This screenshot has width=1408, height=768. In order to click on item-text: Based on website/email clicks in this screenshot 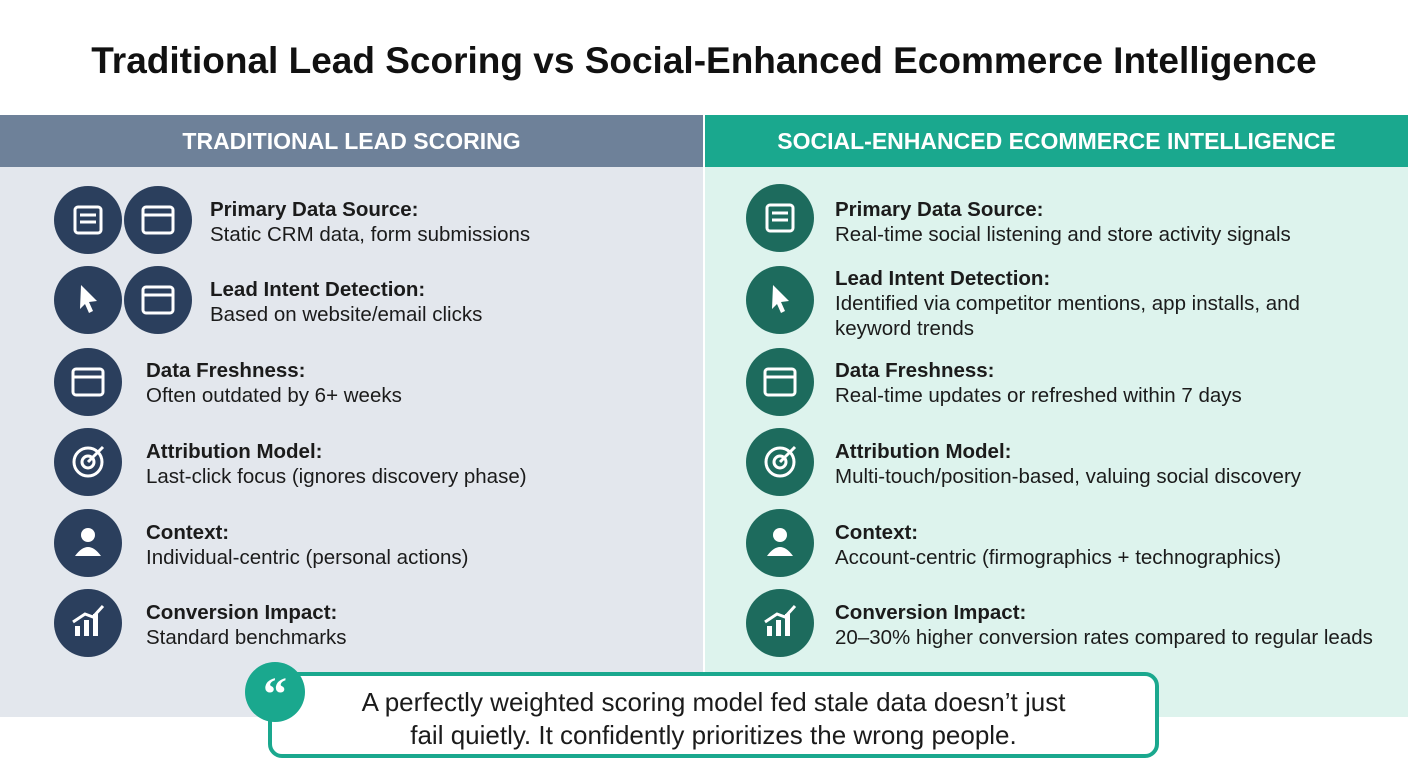, I will do `click(346, 314)`.